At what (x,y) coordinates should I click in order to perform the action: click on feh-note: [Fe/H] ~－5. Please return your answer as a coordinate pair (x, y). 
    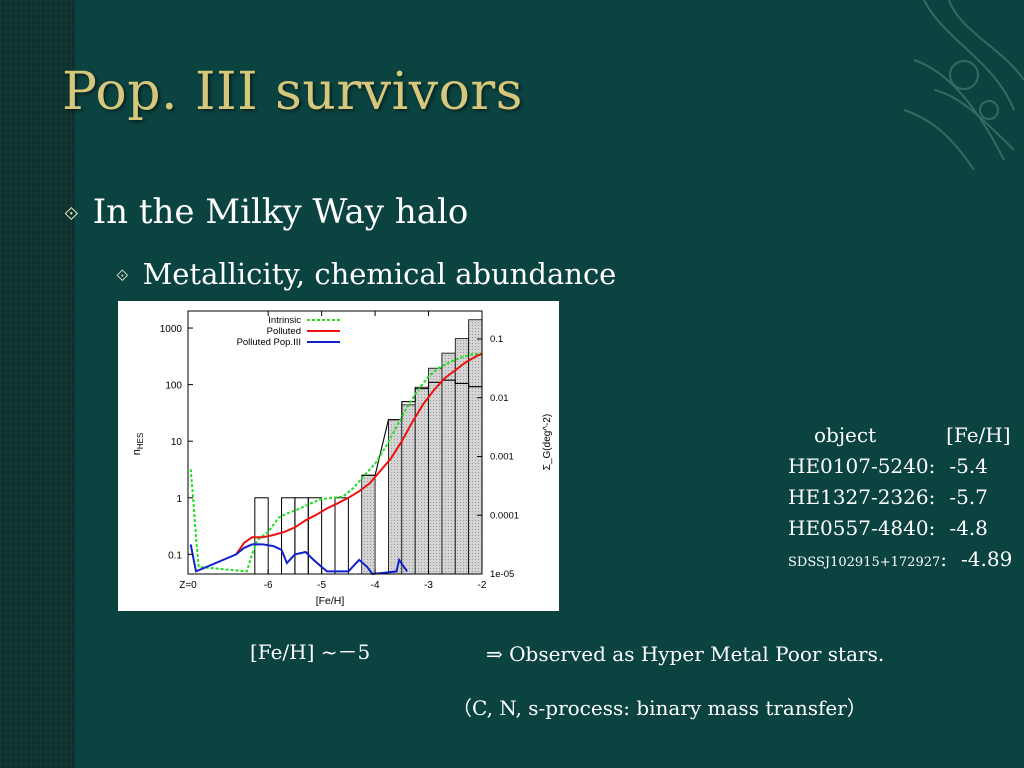
    Looking at the image, I should click on (310, 652).